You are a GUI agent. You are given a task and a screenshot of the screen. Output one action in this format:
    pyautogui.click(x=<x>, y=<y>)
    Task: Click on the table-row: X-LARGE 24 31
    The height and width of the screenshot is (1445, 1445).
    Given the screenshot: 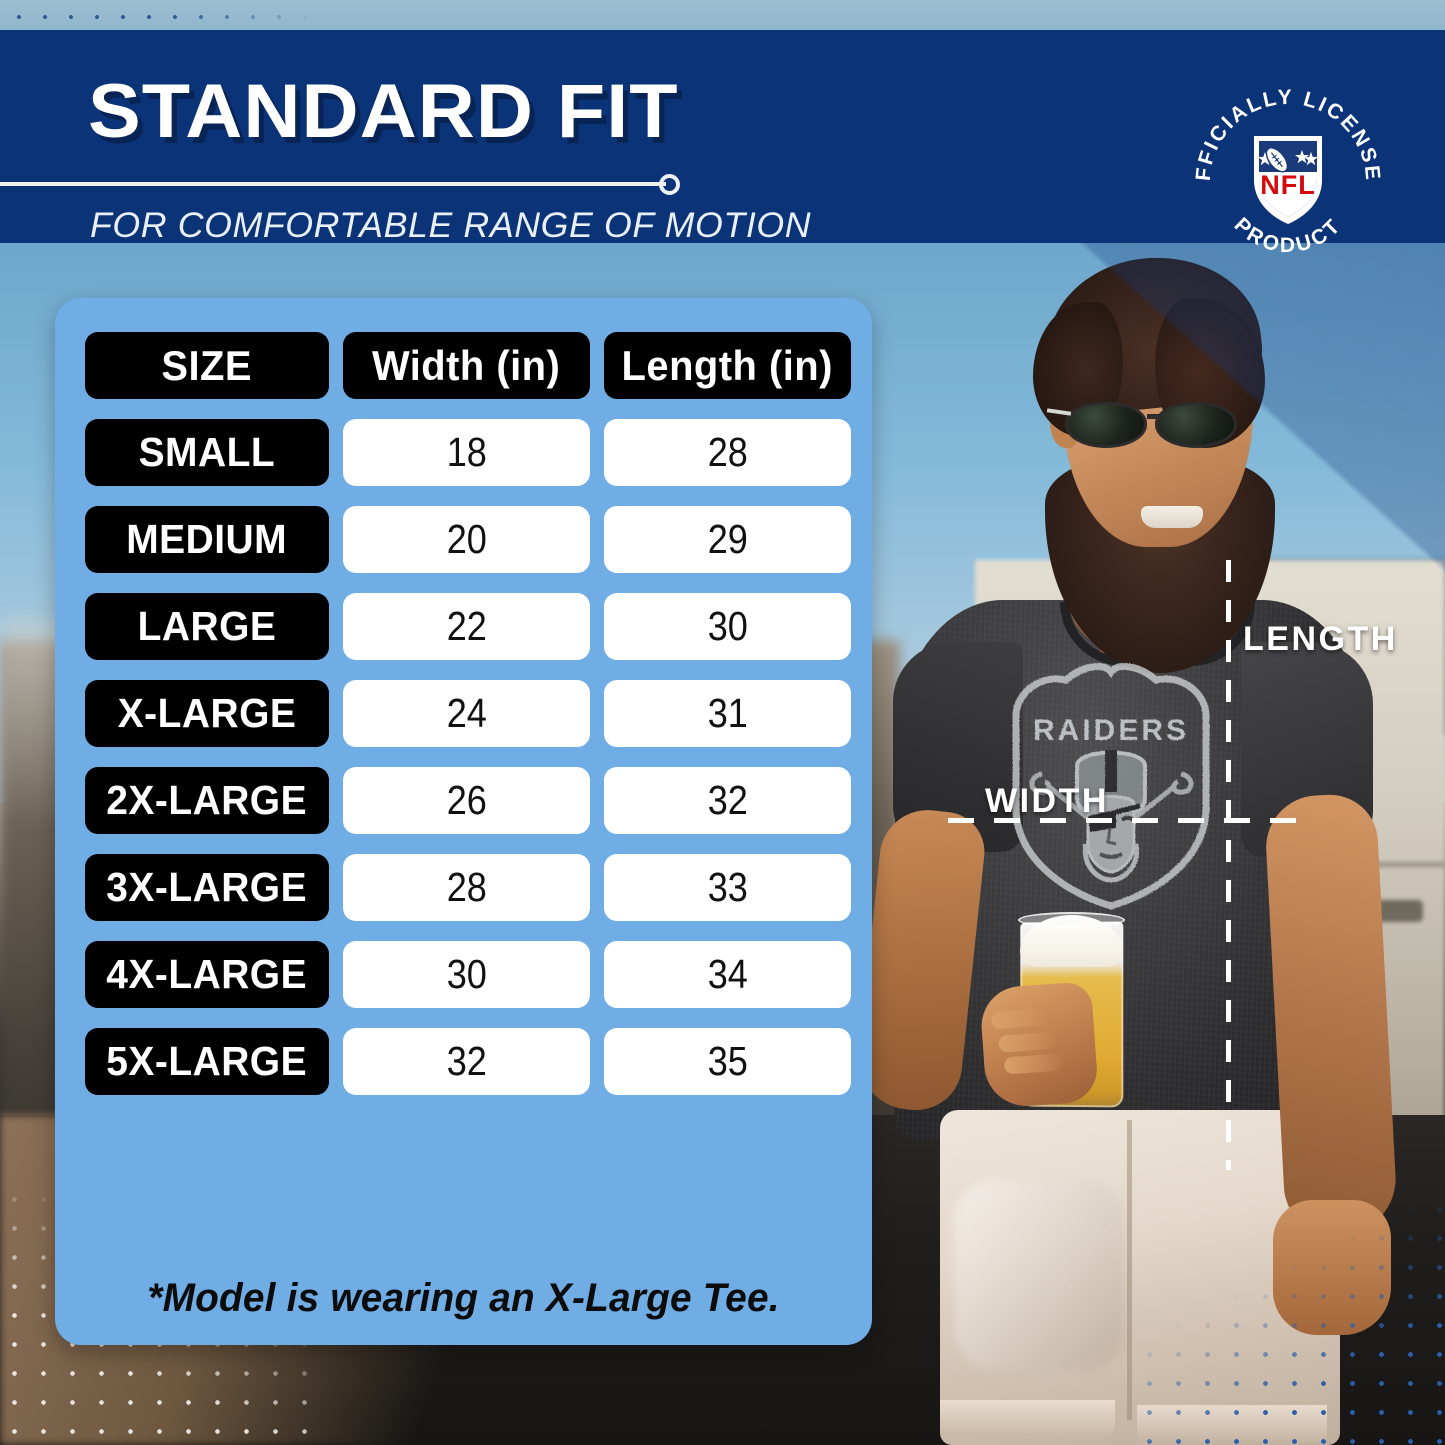 What is the action you would take?
    pyautogui.click(x=471, y=713)
    